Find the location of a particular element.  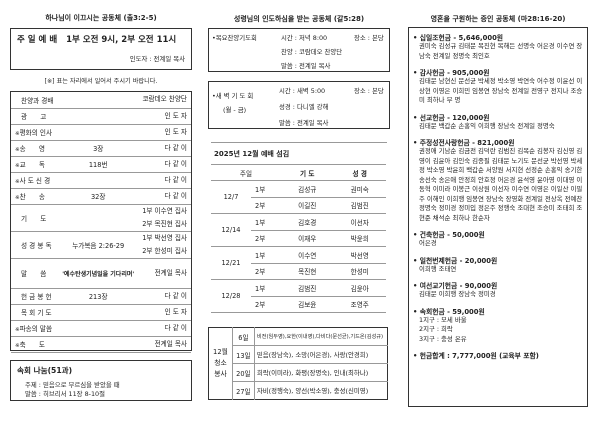

serve-prayer: 김성규 is located at coordinates (307, 189).